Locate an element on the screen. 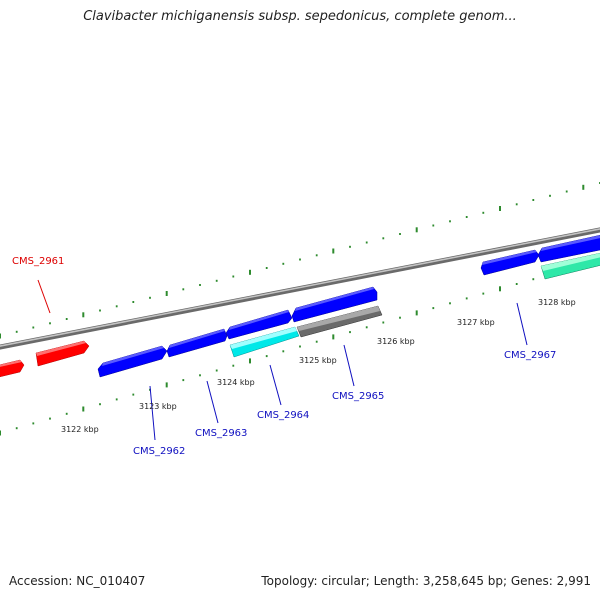 The width and height of the screenshot is (600, 600). gene-label-CMS_2961: CMS_2961 is located at coordinates (38, 261).